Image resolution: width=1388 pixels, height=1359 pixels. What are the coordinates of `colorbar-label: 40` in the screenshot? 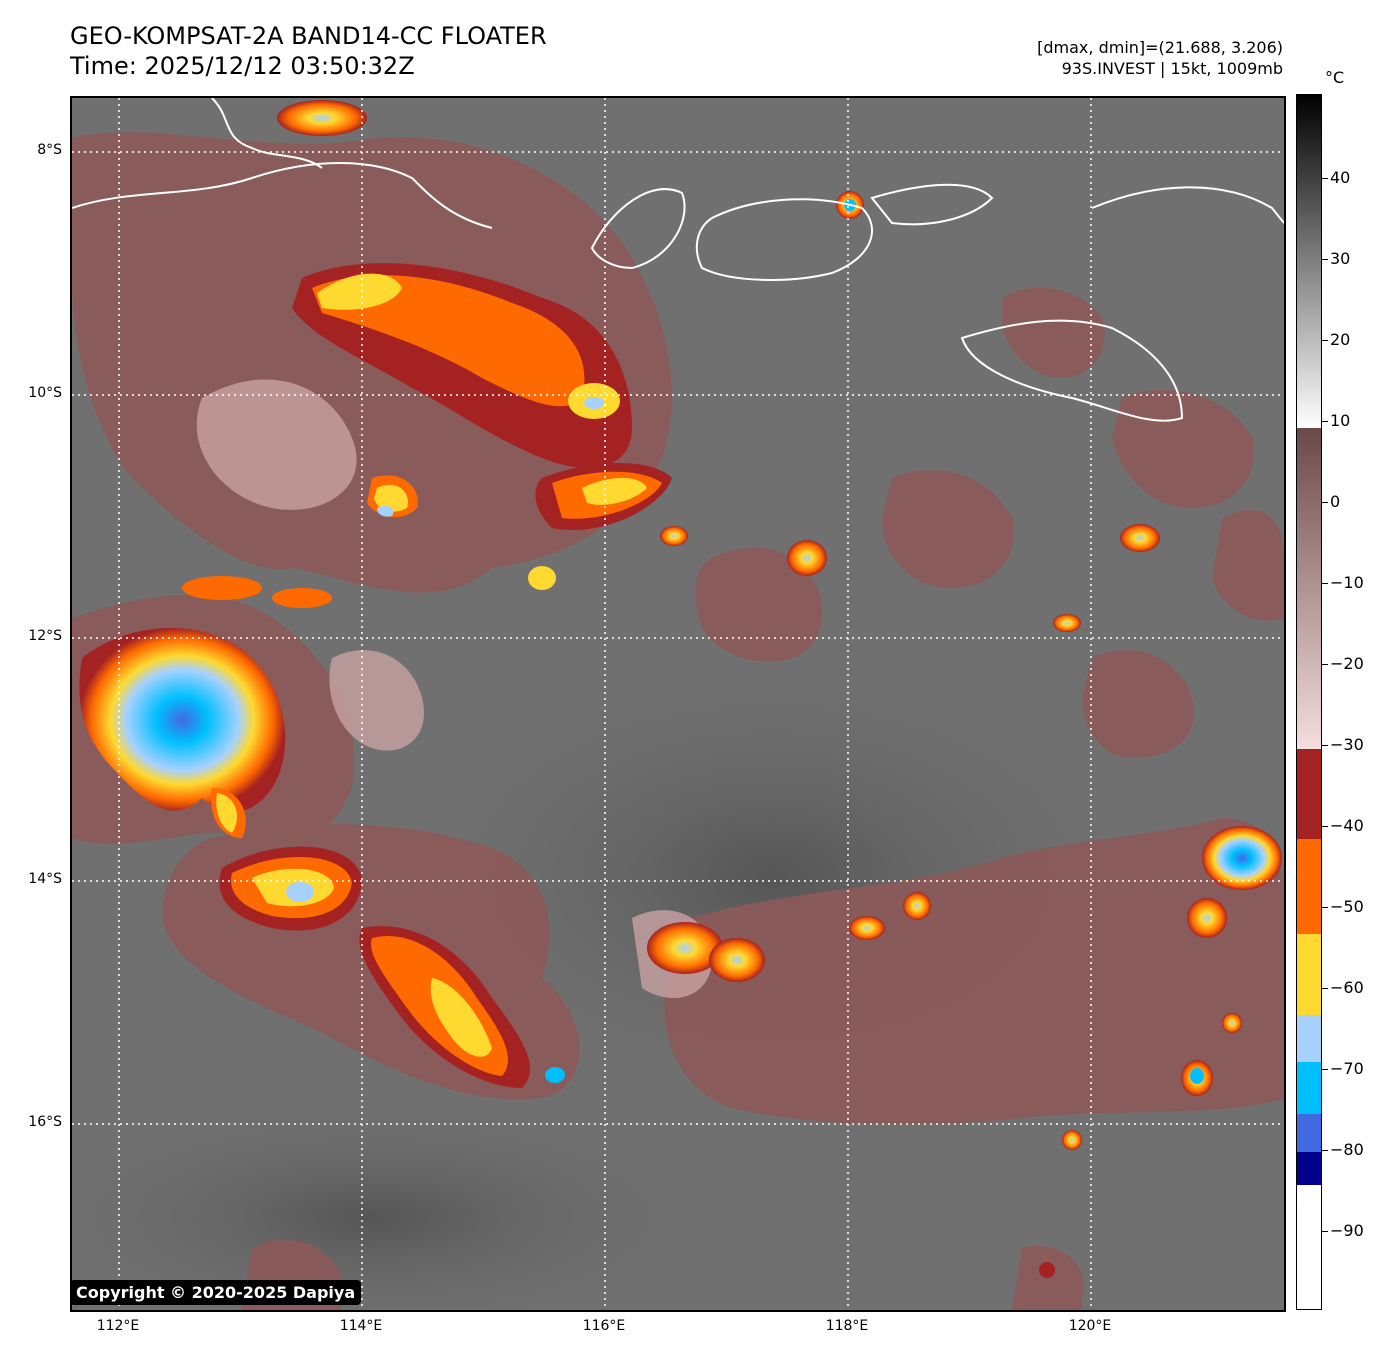 It's located at (1340, 177).